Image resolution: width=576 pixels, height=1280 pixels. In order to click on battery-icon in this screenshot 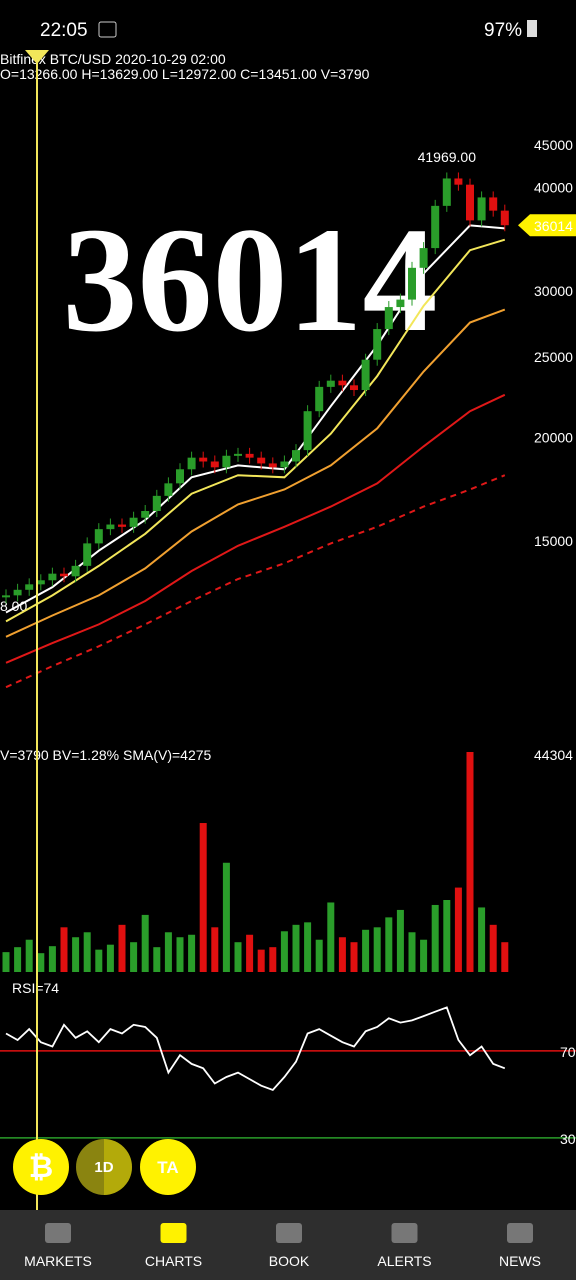, I will do `click(532, 28)`.